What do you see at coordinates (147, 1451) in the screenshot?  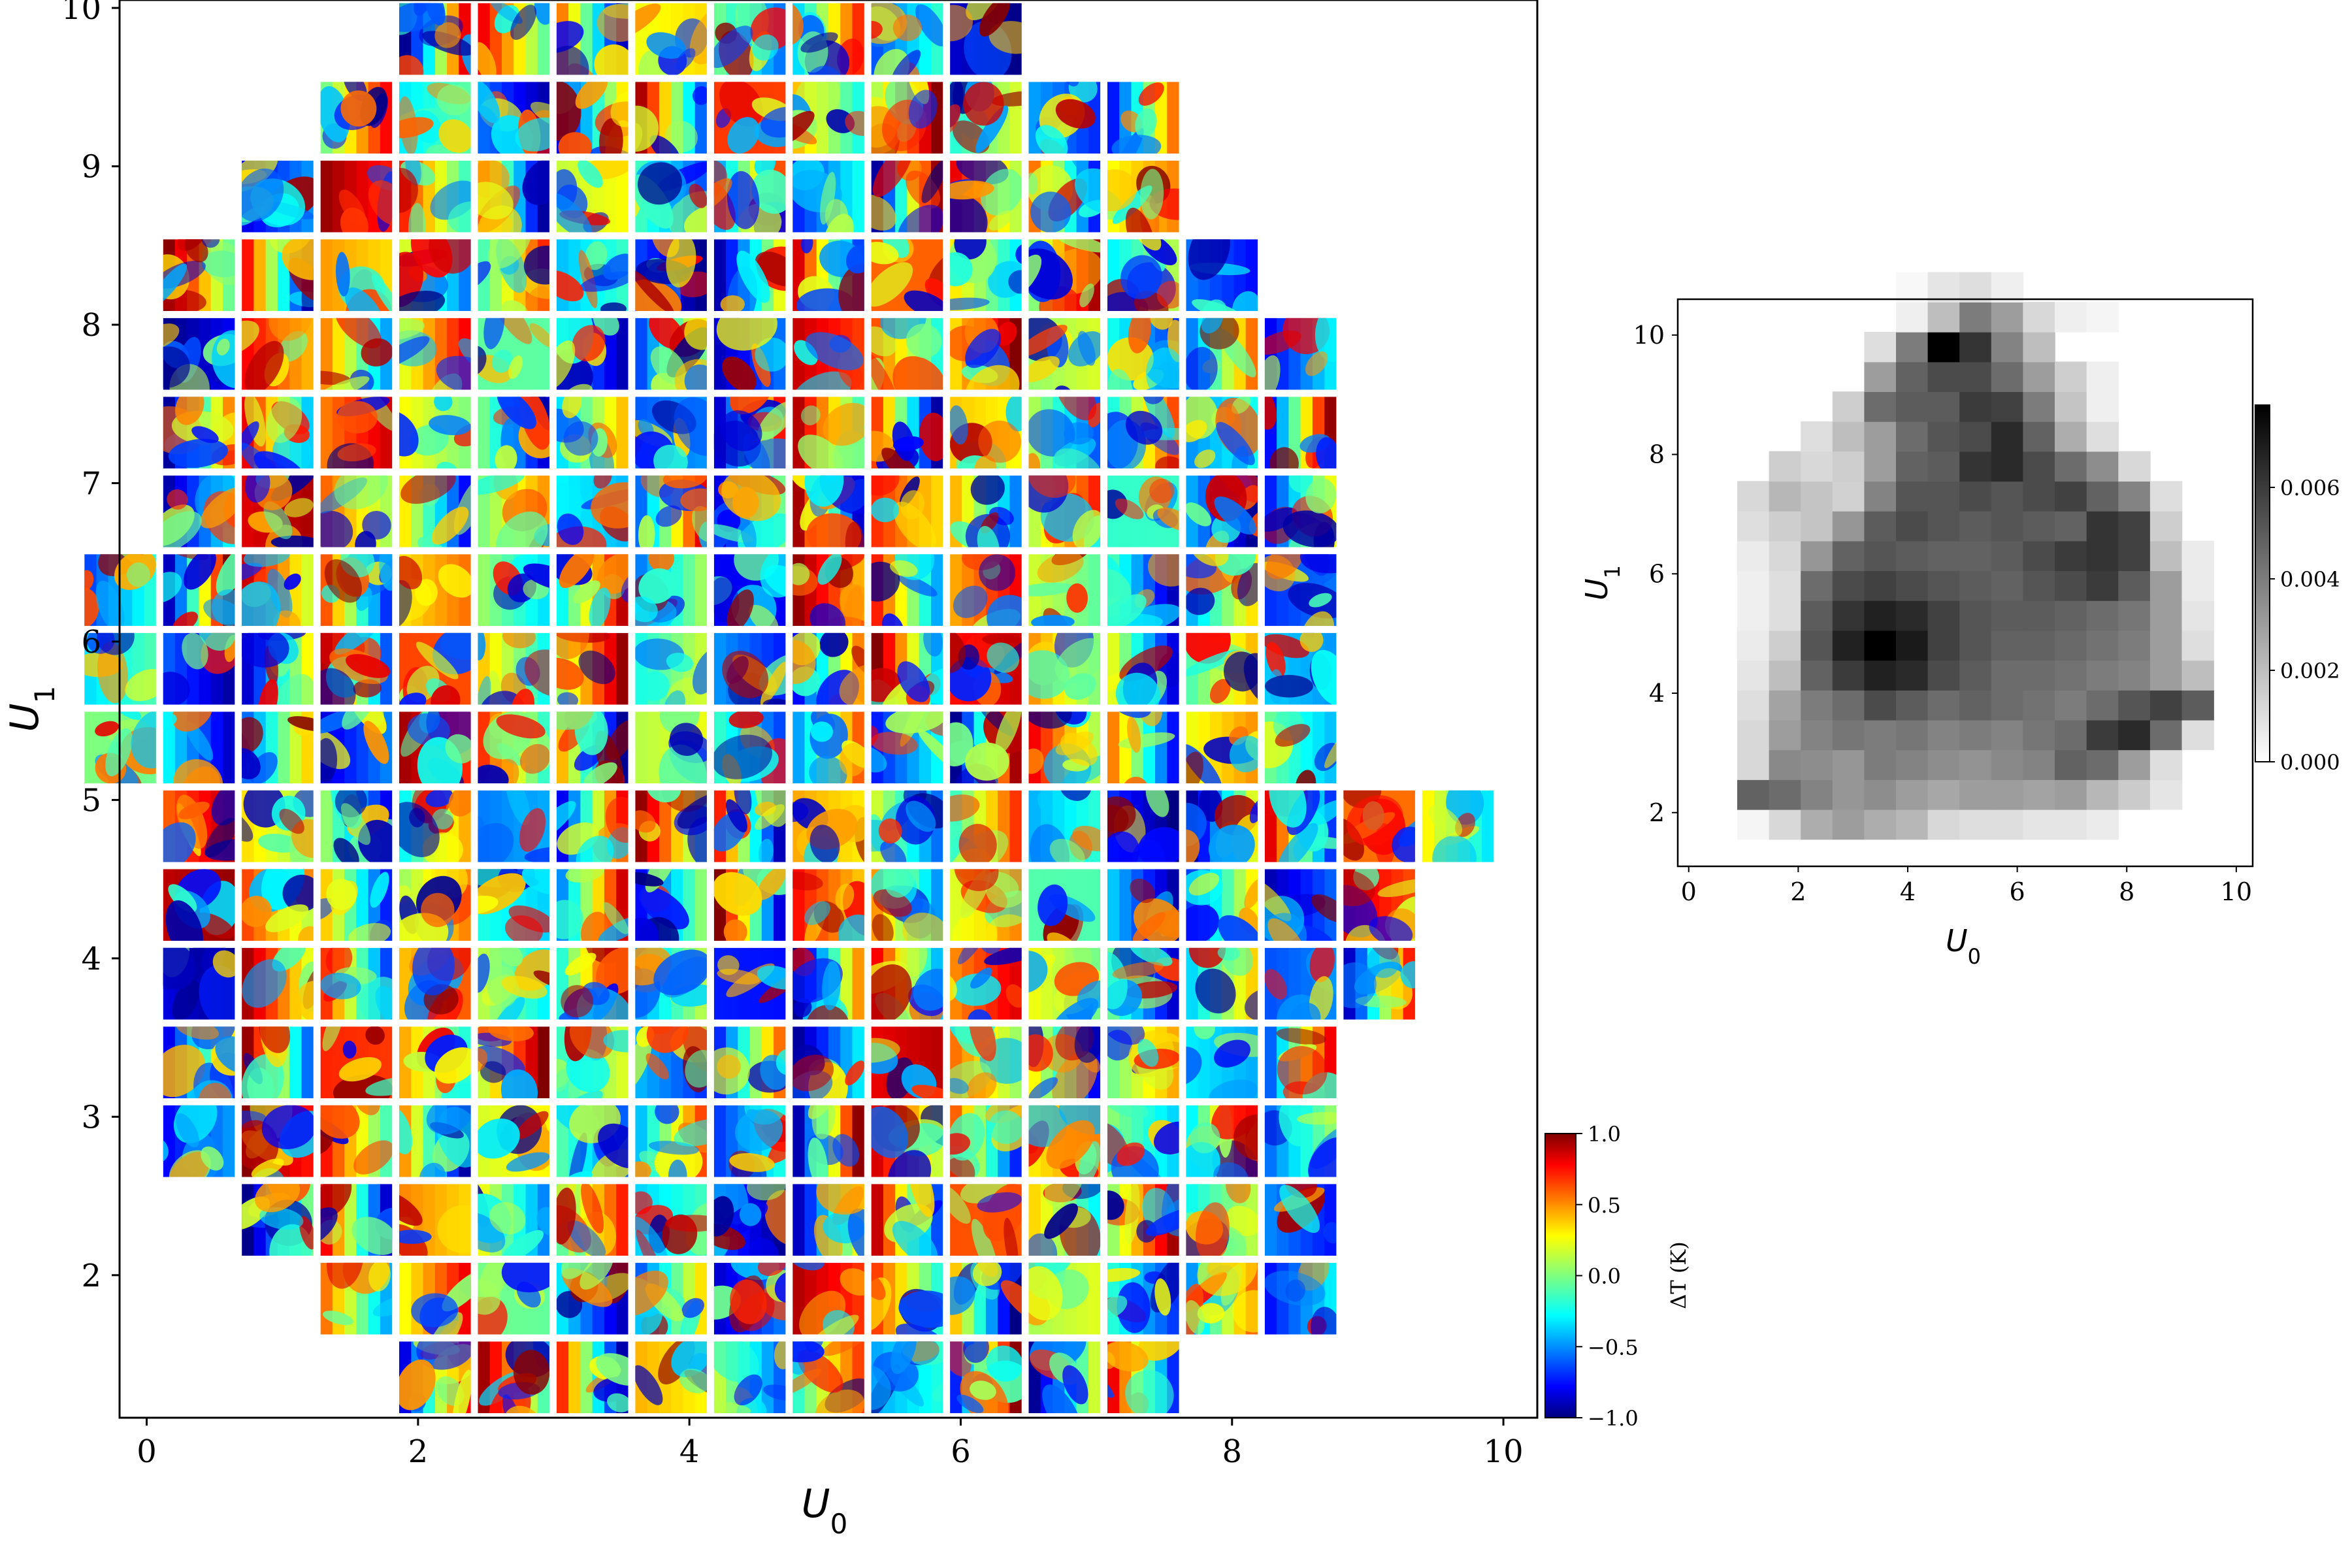 I see `x-tick-label: 0` at bounding box center [147, 1451].